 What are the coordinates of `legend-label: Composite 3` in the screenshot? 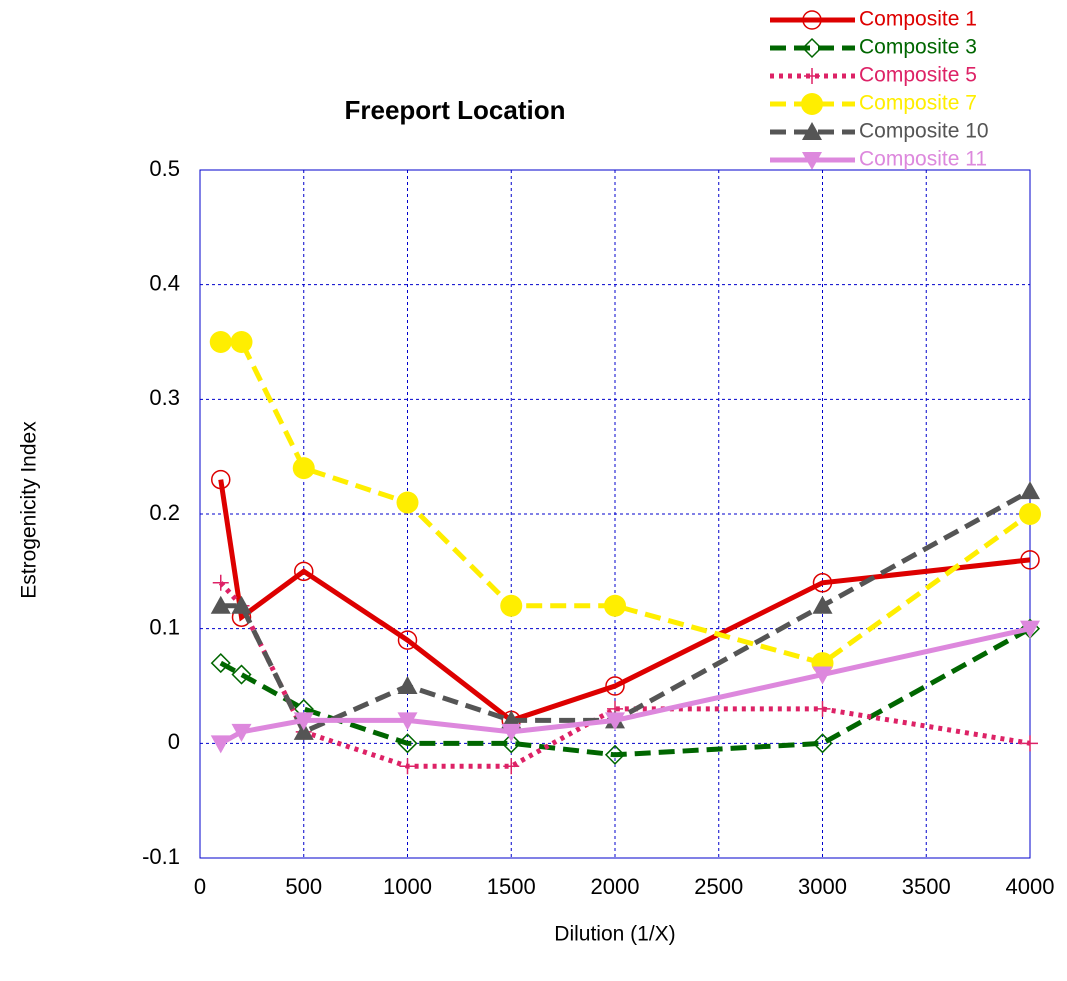 It's located at (918, 47).